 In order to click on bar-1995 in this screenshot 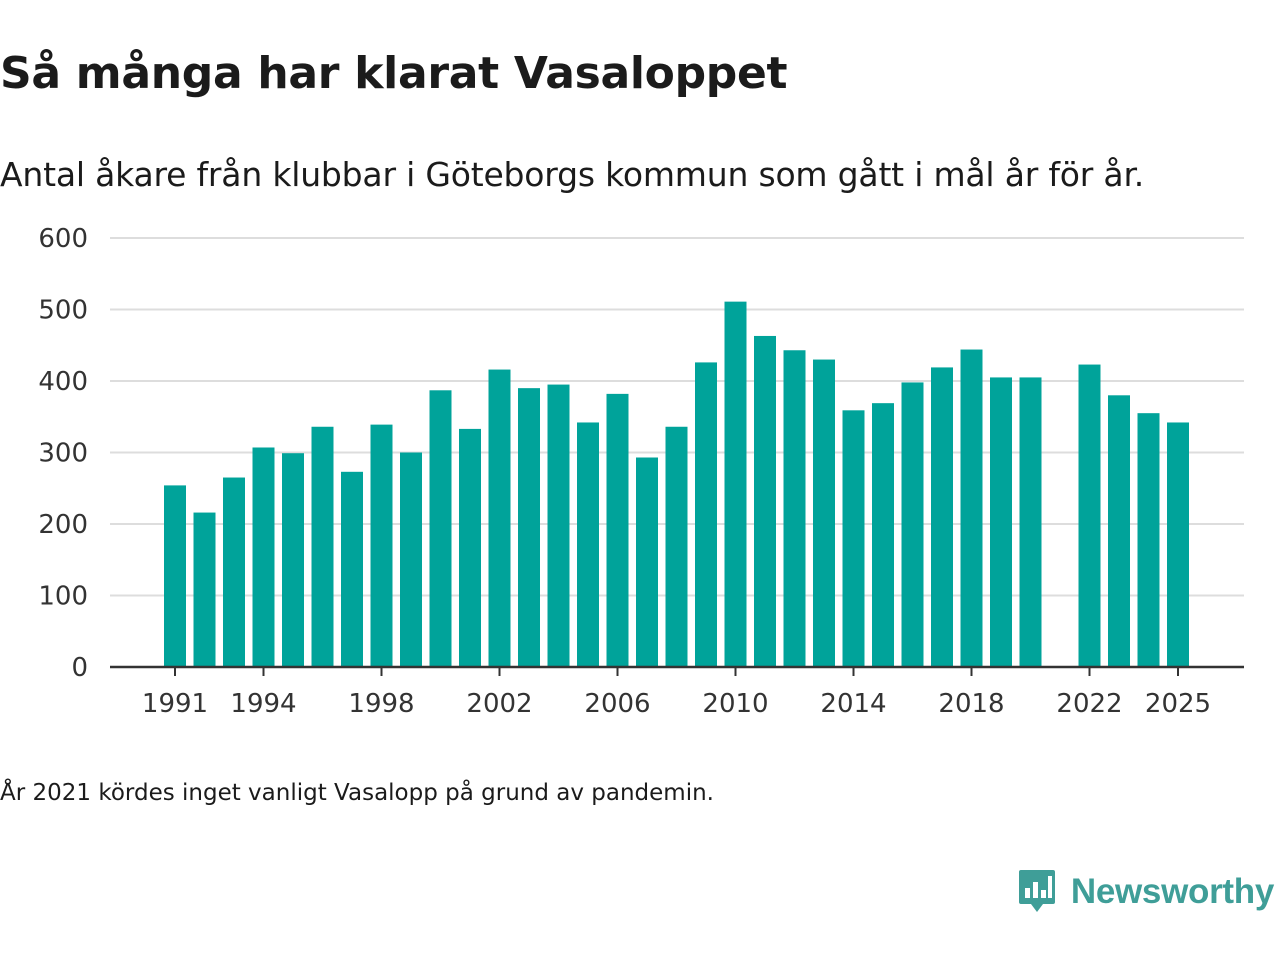, I will do `click(293, 560)`.